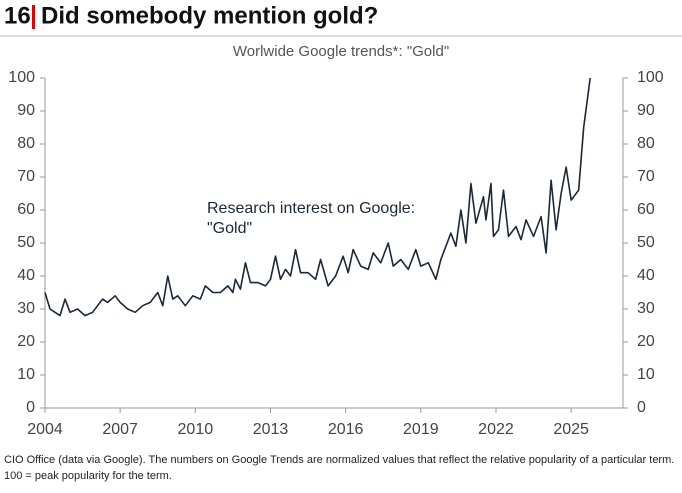 This screenshot has width=682, height=493. What do you see at coordinates (341, 51) in the screenshot?
I see `chart-title: Worlwide Google trends*: "Gold"` at bounding box center [341, 51].